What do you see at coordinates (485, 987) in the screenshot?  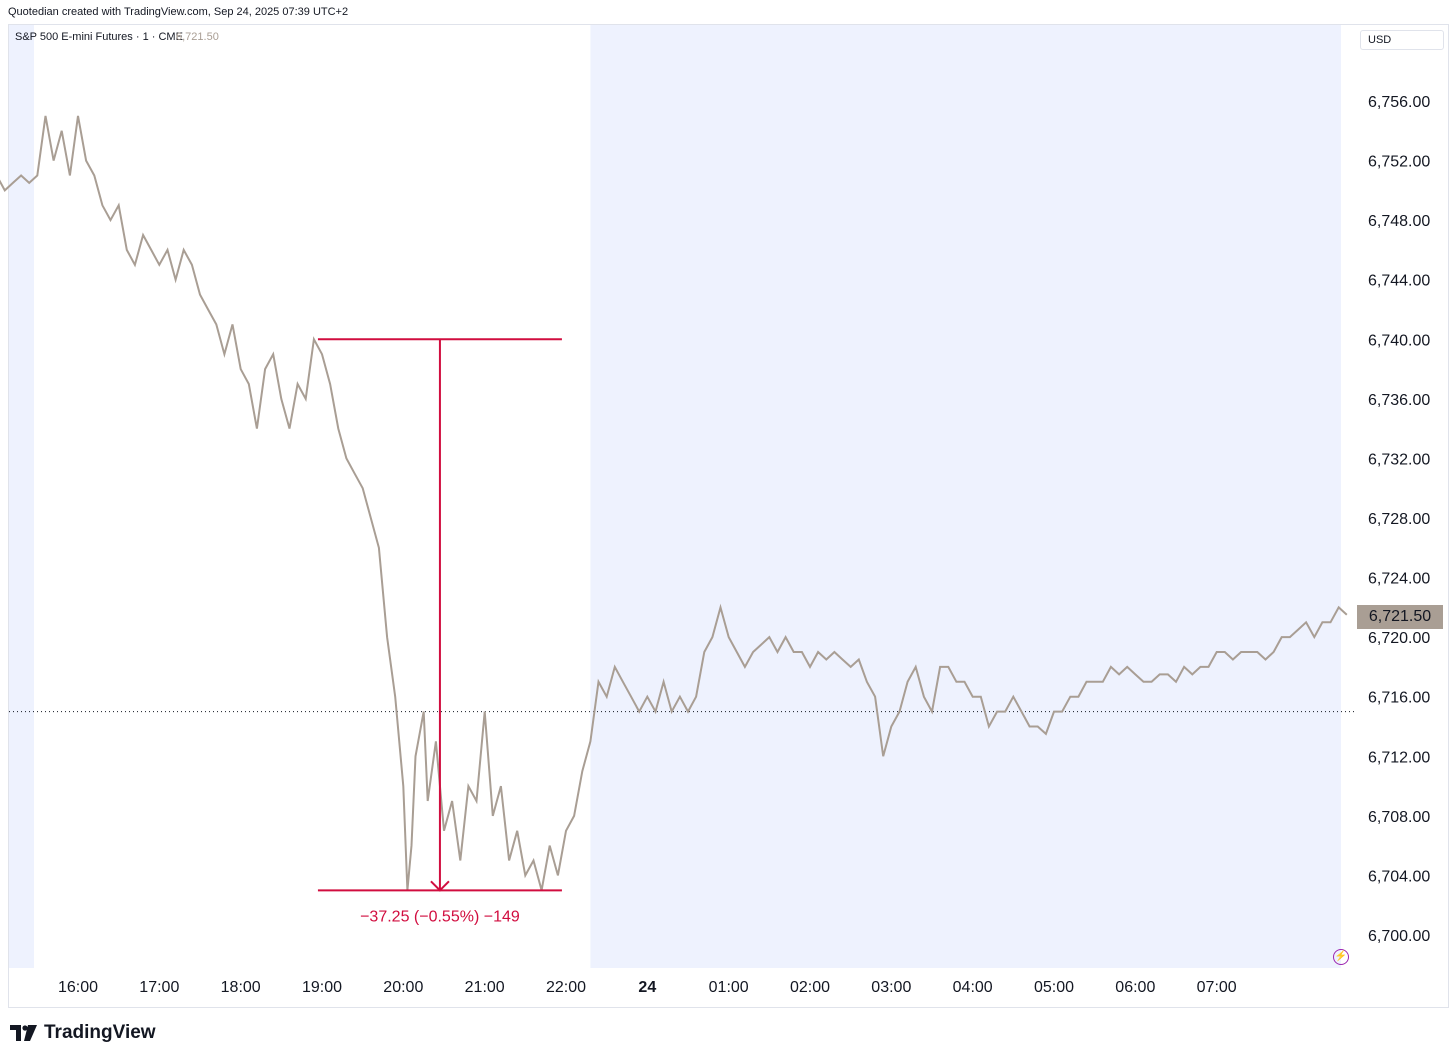 I see `x-tick-label: 21:00` at bounding box center [485, 987].